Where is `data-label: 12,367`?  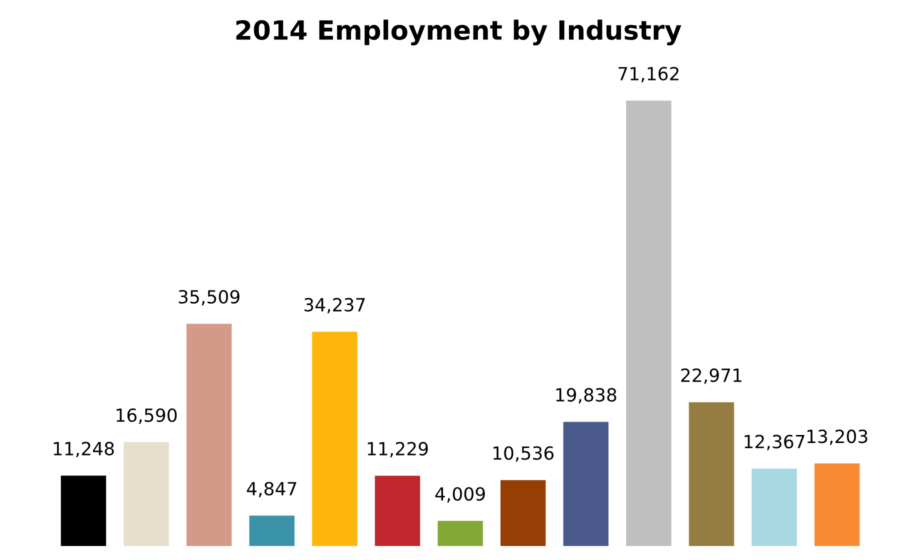
data-label: 12,367 is located at coordinates (774, 442).